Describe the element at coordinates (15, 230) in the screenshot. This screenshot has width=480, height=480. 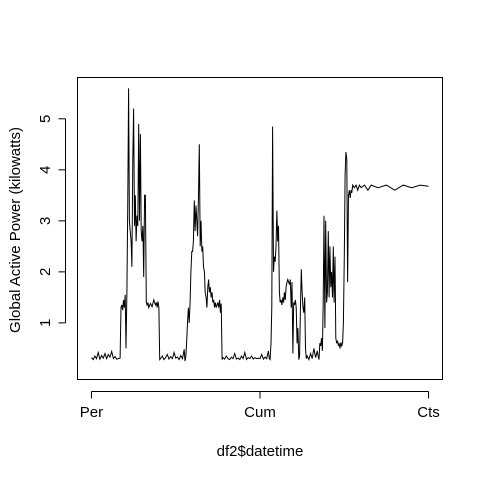
I see `y-axis-label: Global Active Power (kilowatts)` at that location.